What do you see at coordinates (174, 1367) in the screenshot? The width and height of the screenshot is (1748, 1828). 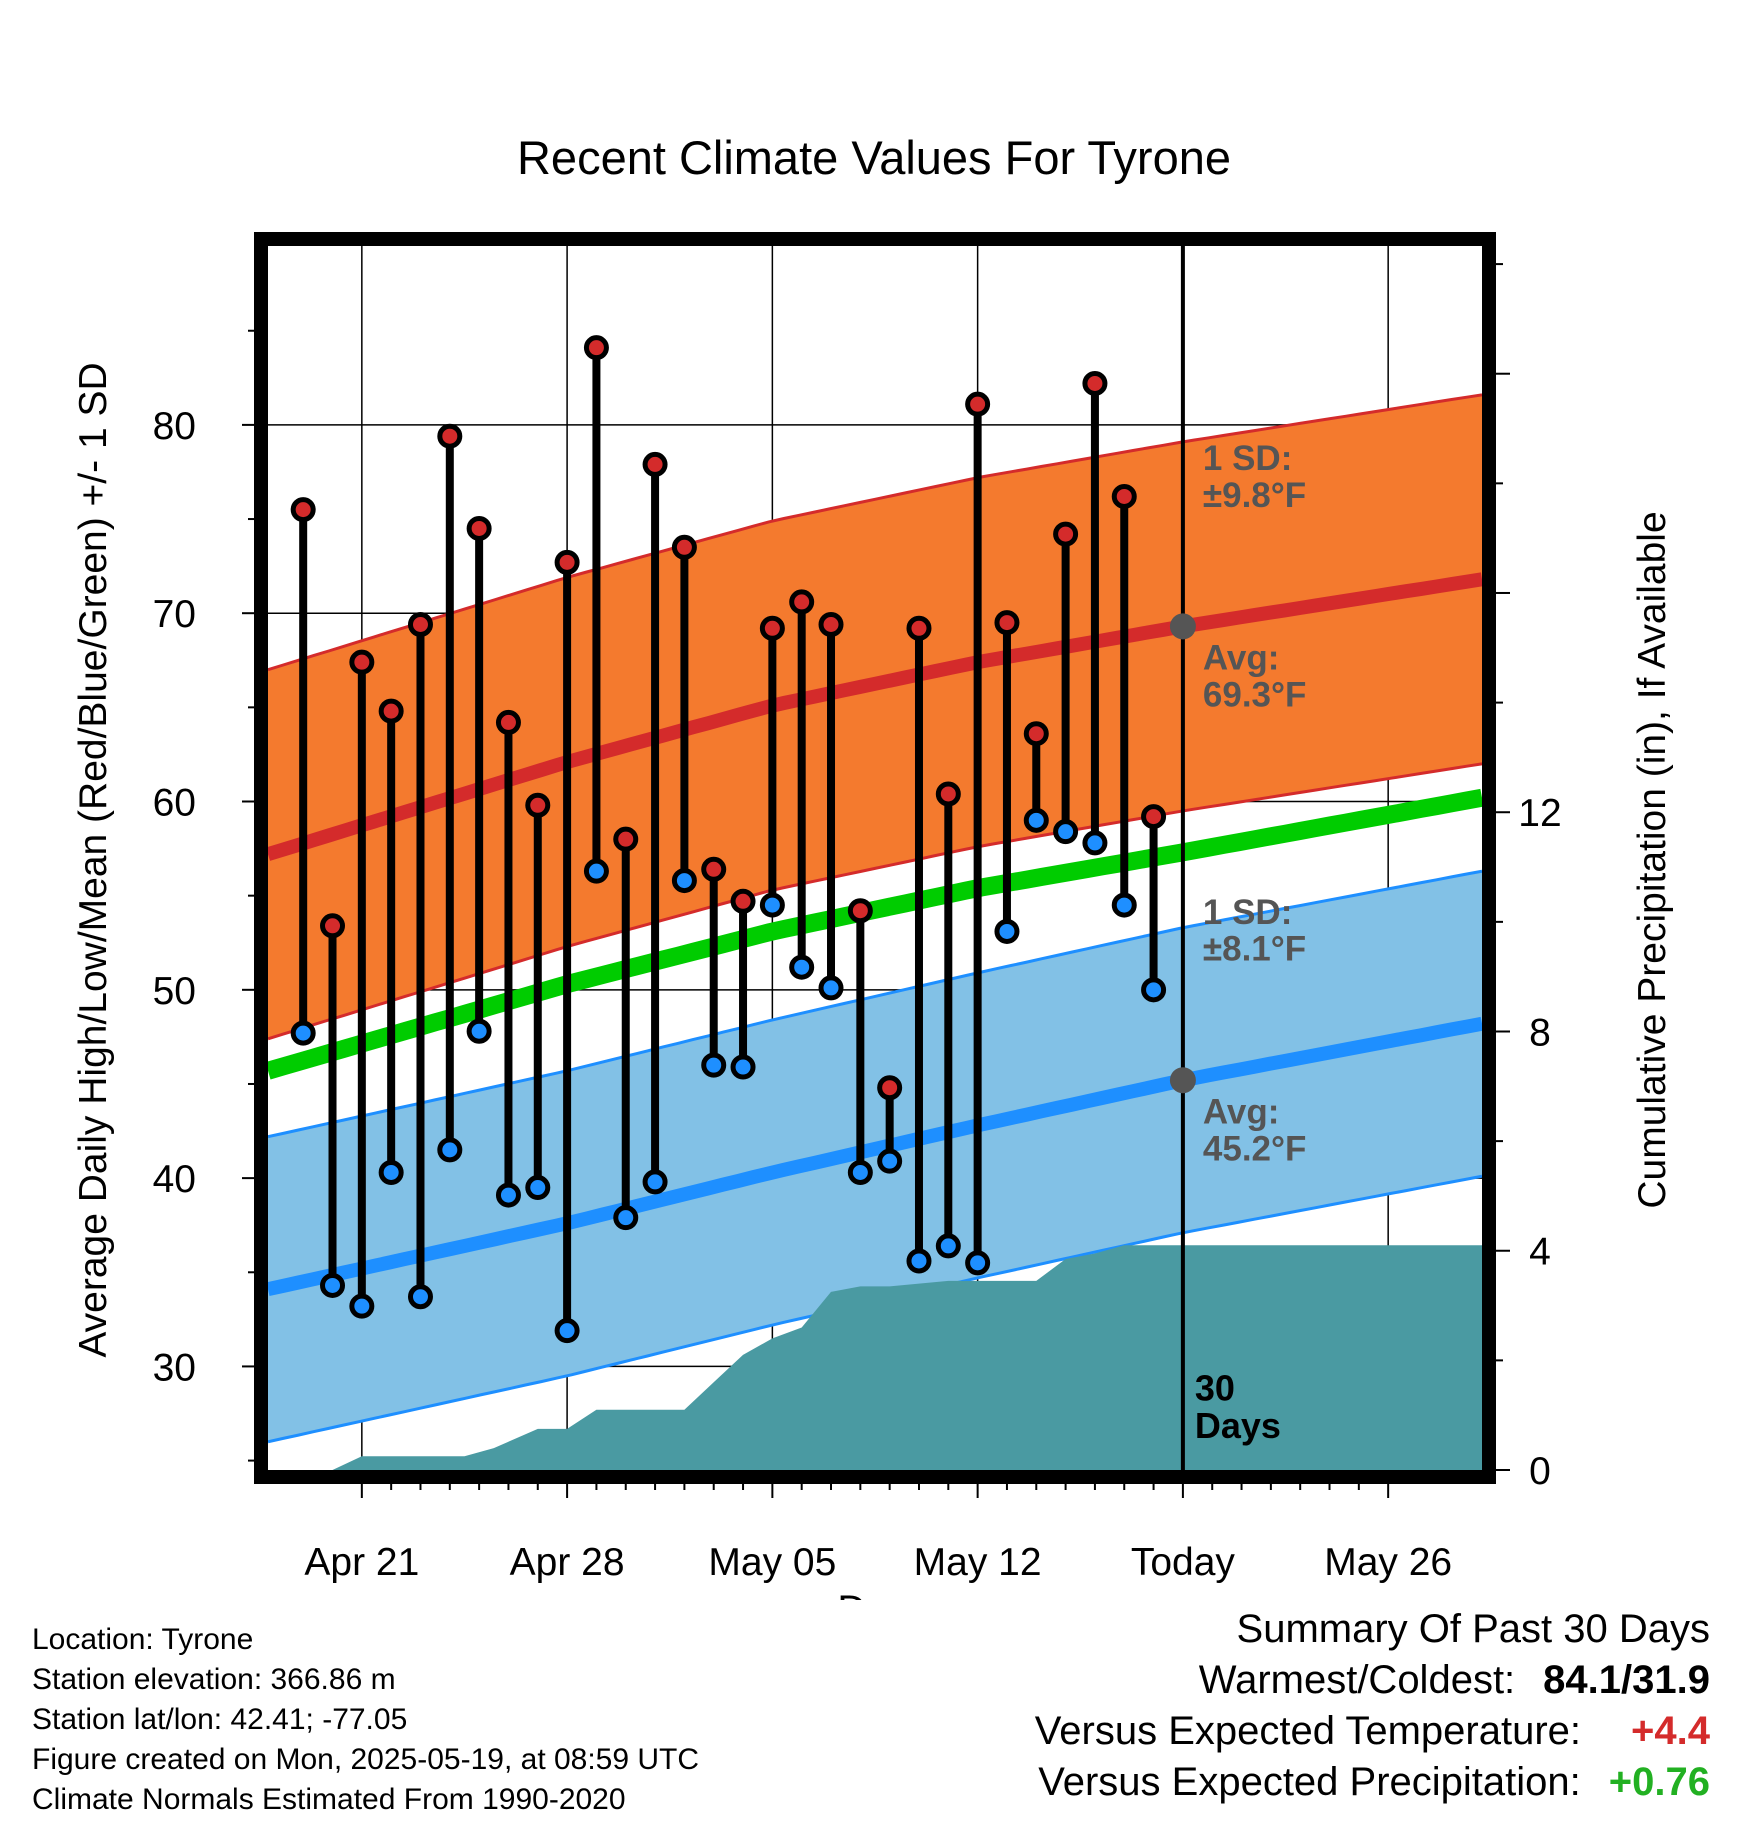 I see `y-tick-label: 30` at bounding box center [174, 1367].